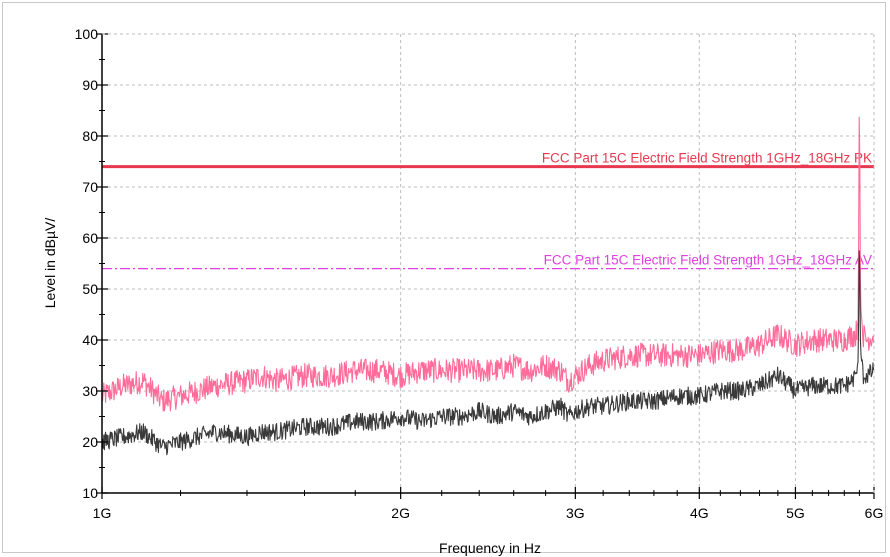 This screenshot has width=890, height=557. What do you see at coordinates (90, 136) in the screenshot?
I see `y-tick-label: 80` at bounding box center [90, 136].